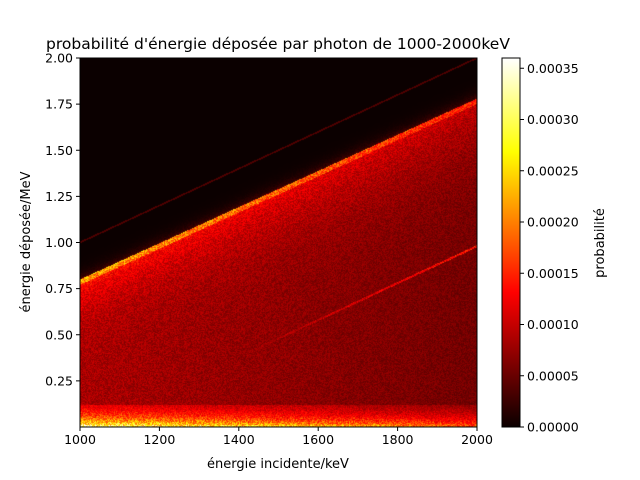 This screenshot has width=640, height=480. Describe the element at coordinates (278, 464) in the screenshot. I see `x-axis-title: énergie incidente/keV` at that location.